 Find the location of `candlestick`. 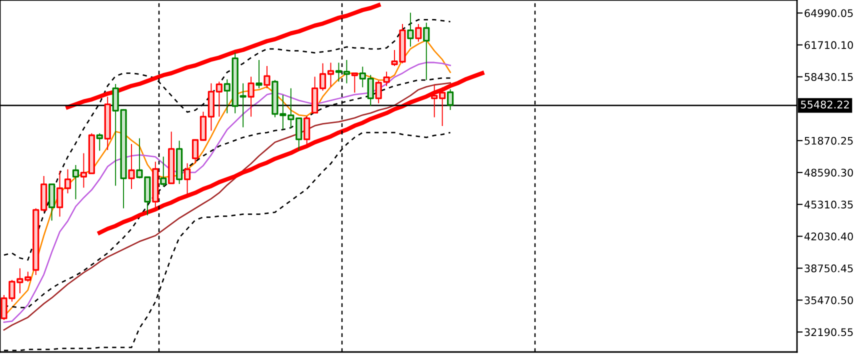

candlestick is located at coordinates (259, 74).